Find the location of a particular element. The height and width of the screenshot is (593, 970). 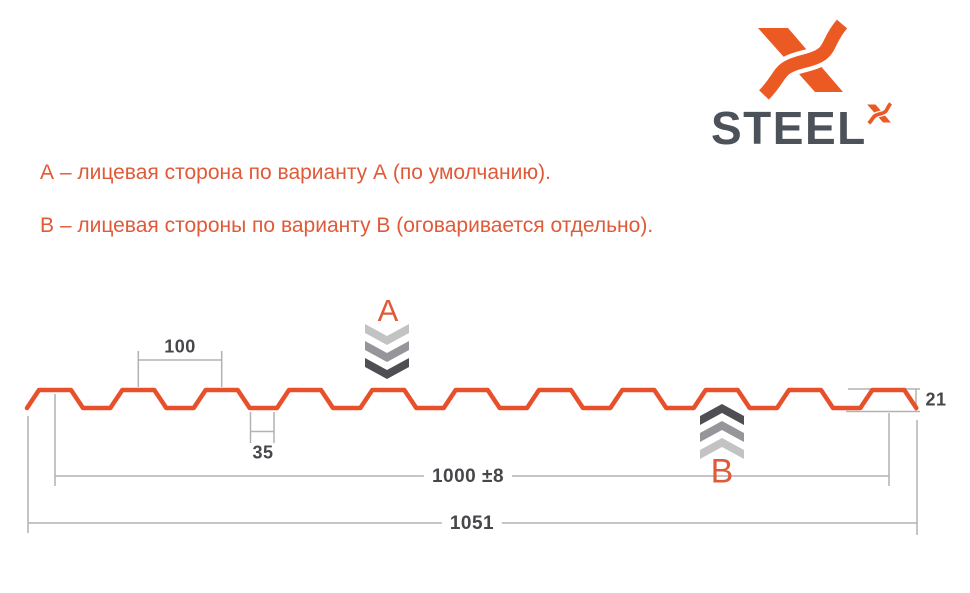

chevrons-up-icon is located at coordinates (722, 431).